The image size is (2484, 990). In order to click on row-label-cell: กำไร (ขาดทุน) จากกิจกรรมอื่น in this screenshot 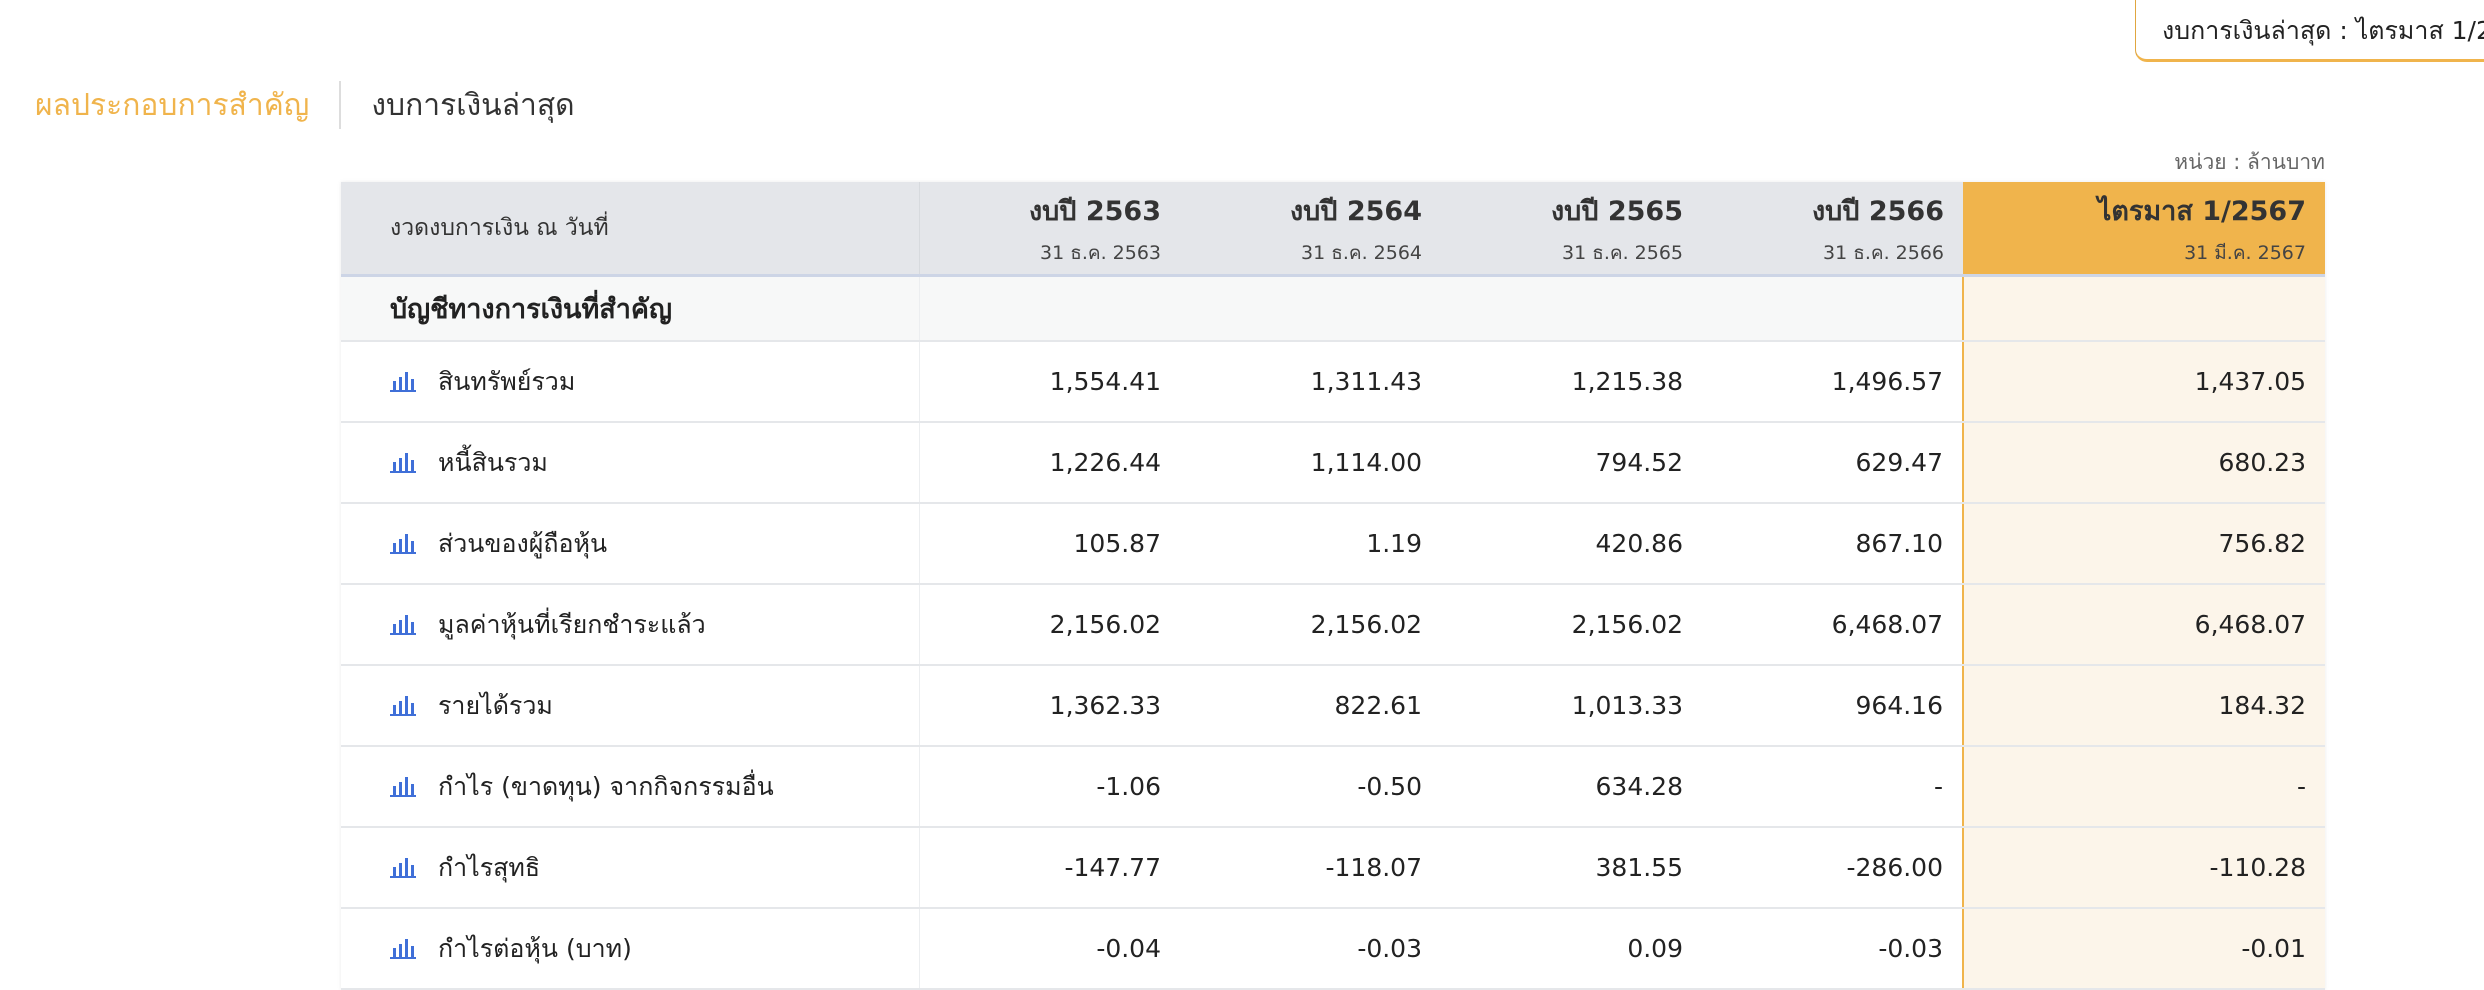, I will do `click(630, 787)`.